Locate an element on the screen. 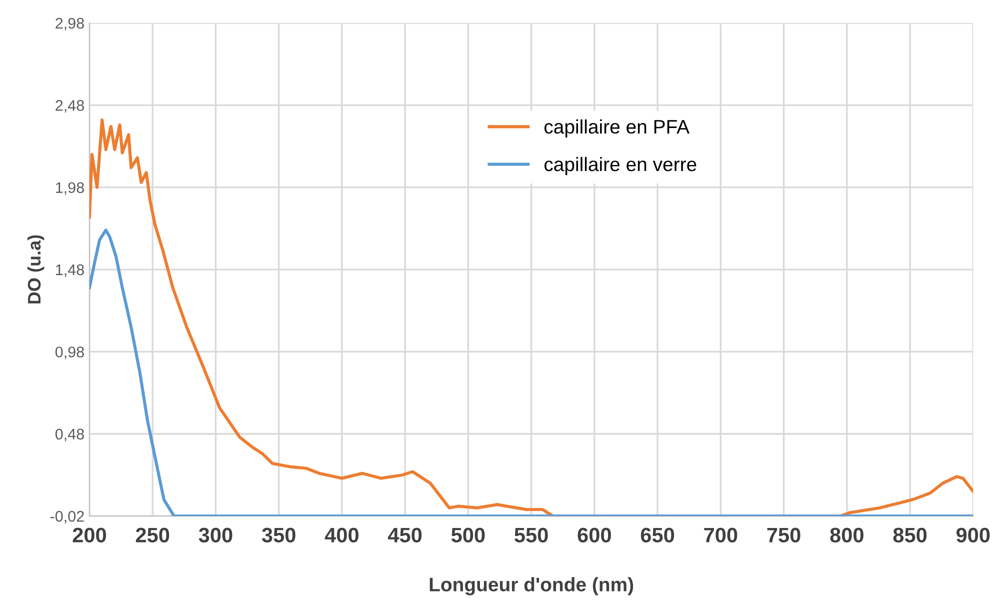  y-tick-label: 2,98 is located at coordinates (70, 24).